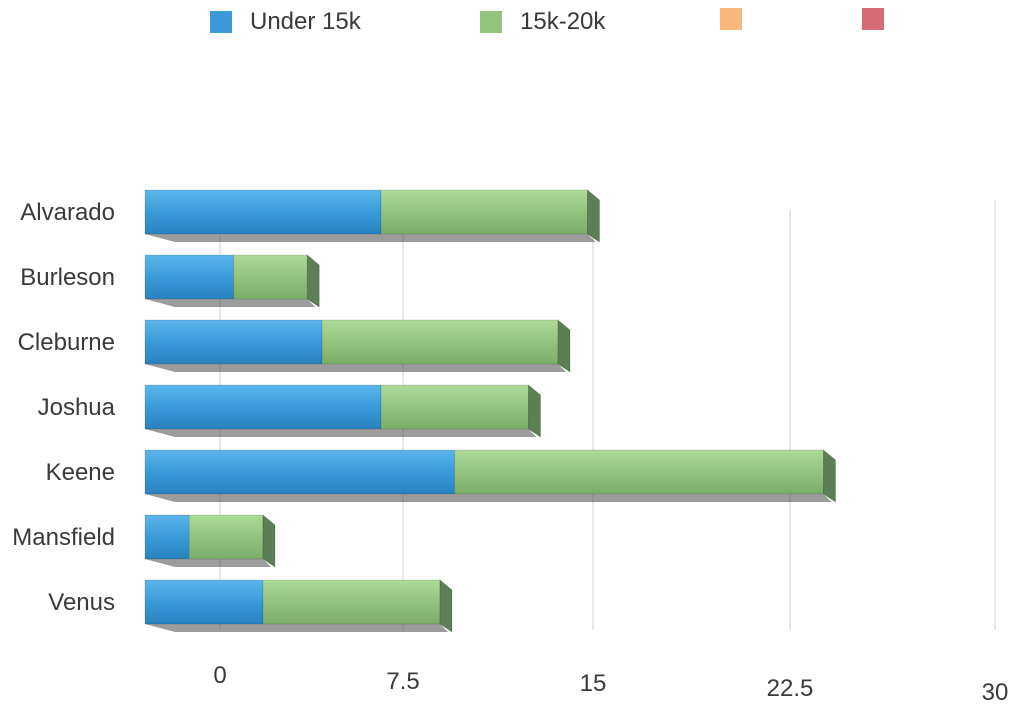 Image resolution: width=1014 pixels, height=705 pixels. Describe the element at coordinates (995, 692) in the screenshot. I see `x-tick-label-4: 30` at that location.